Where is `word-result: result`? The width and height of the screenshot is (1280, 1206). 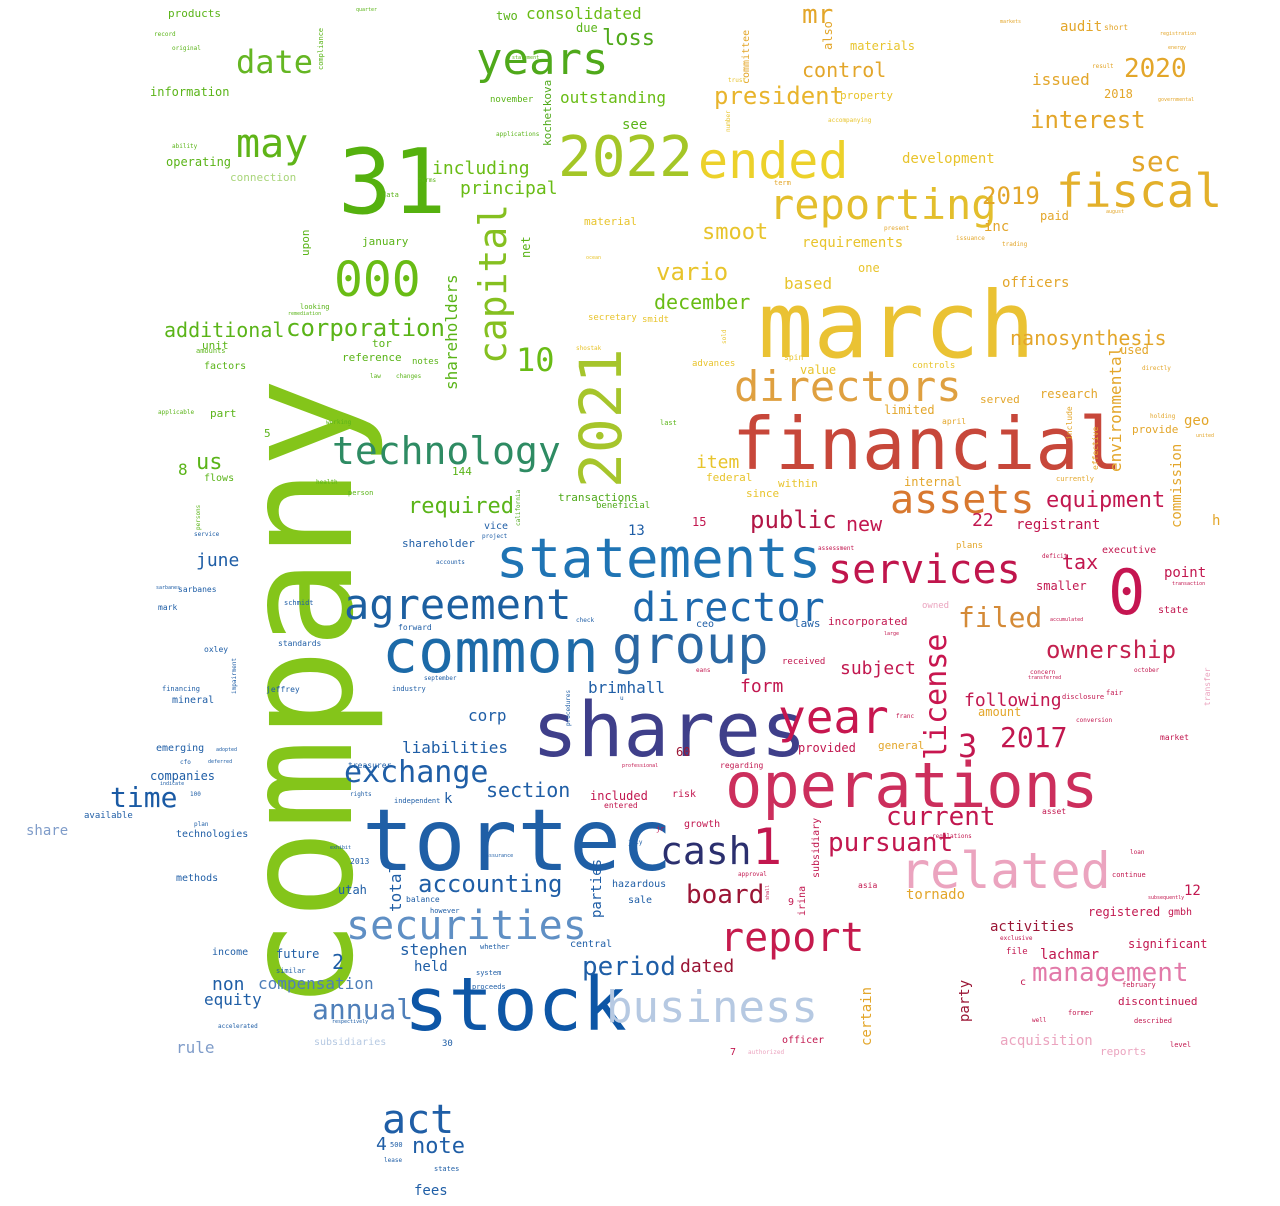
word-result: result is located at coordinates (1103, 66).